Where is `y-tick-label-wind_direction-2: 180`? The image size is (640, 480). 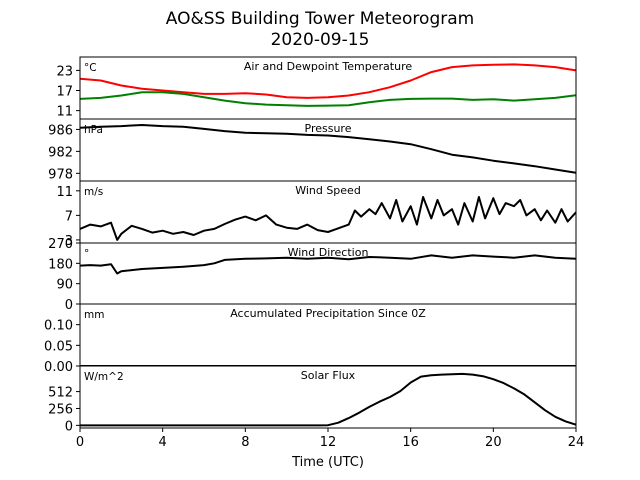
y-tick-label-wind_direction-2: 180 is located at coordinates (60, 264).